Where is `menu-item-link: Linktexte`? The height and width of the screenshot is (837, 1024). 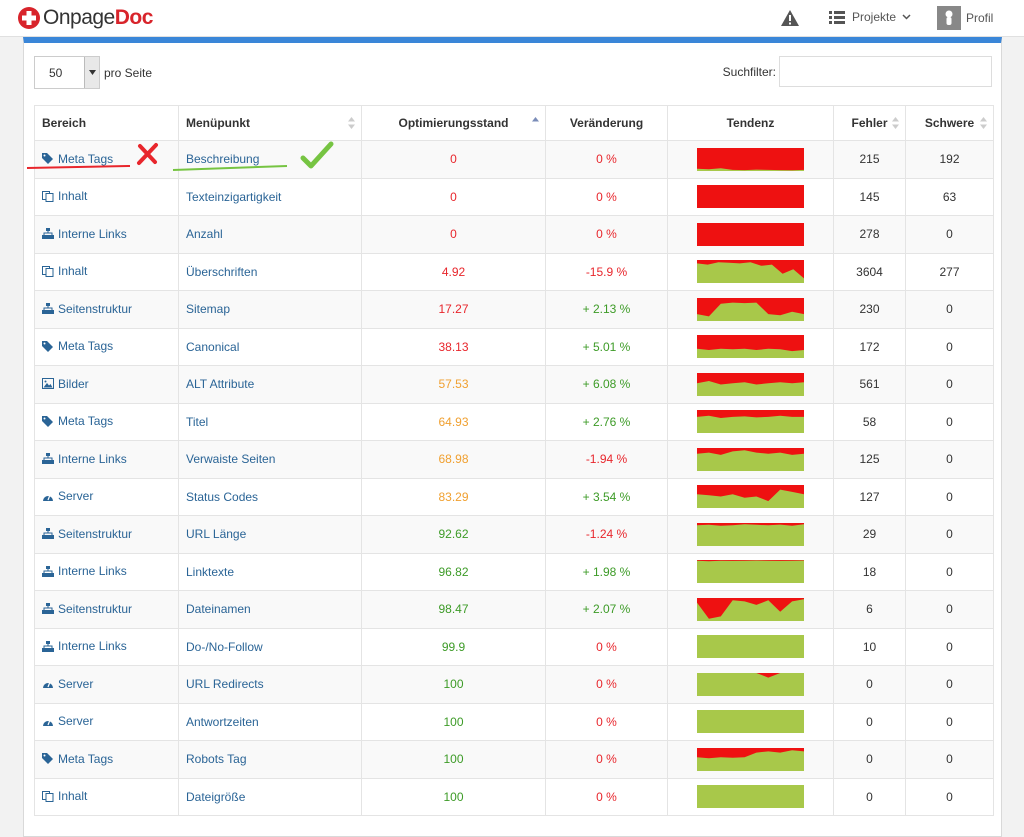
menu-item-link: Linktexte is located at coordinates (210, 571).